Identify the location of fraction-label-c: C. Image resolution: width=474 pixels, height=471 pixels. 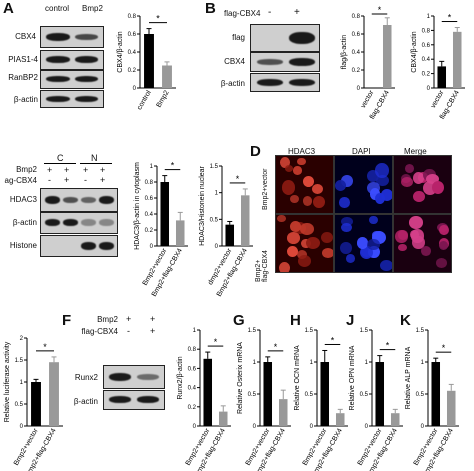
(60, 158).